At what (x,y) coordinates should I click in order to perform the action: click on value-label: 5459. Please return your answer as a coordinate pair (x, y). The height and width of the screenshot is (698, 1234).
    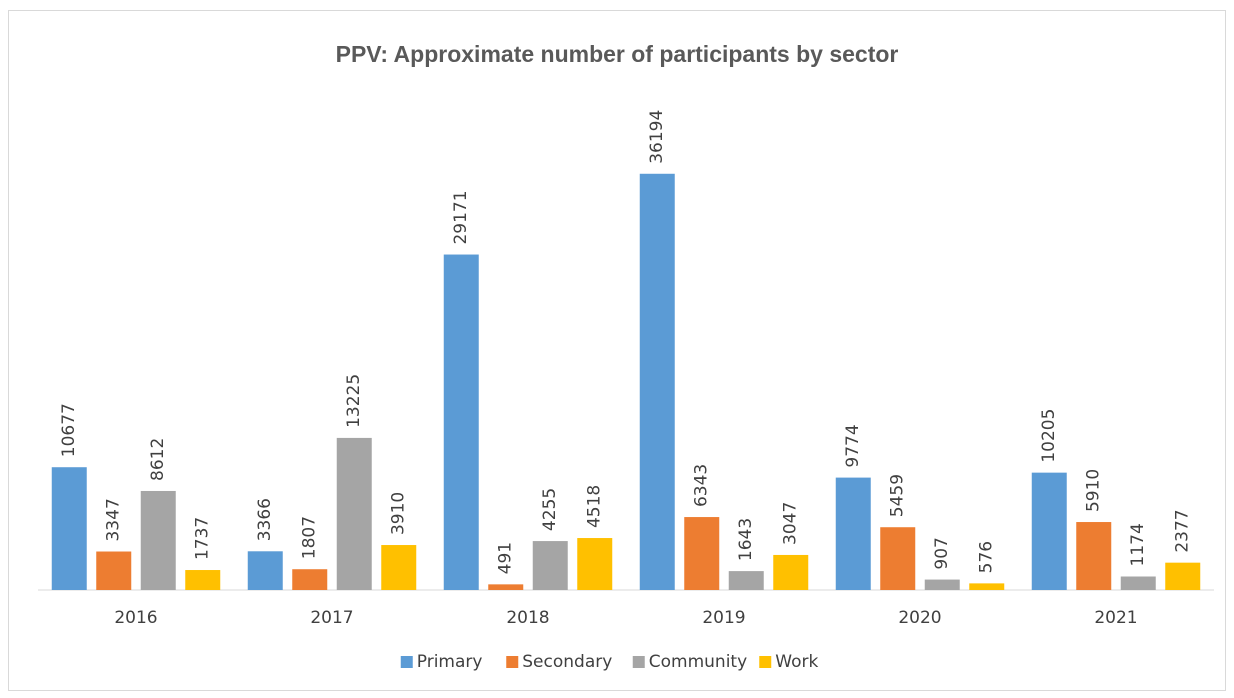
    Looking at the image, I should click on (898, 495).